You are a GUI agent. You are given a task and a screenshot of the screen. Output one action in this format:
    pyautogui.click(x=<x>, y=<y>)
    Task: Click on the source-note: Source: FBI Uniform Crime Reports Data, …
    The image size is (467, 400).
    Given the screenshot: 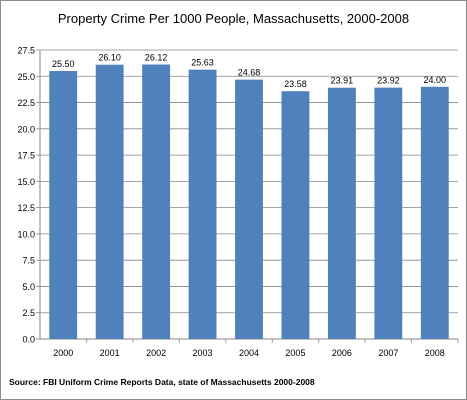 What is the action you would take?
    pyautogui.click(x=162, y=382)
    